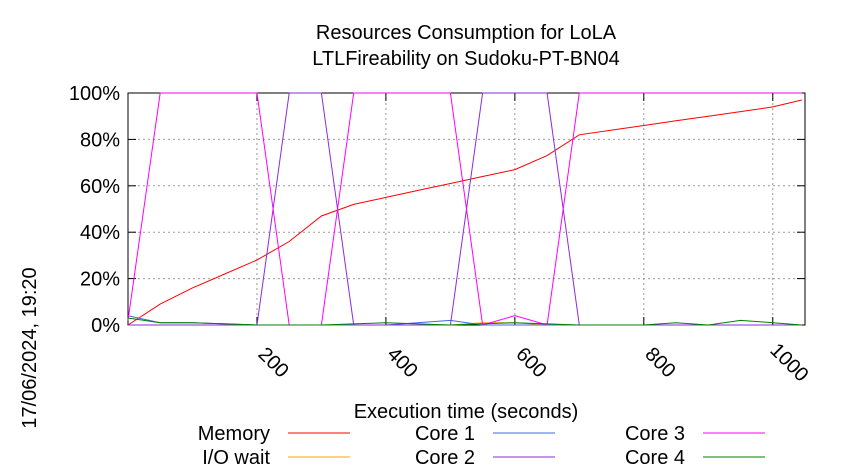 This screenshot has height=475, width=850. I want to click on chart-subtitle: LTLFireability on Sudoku-PT-BN04, so click(466, 59).